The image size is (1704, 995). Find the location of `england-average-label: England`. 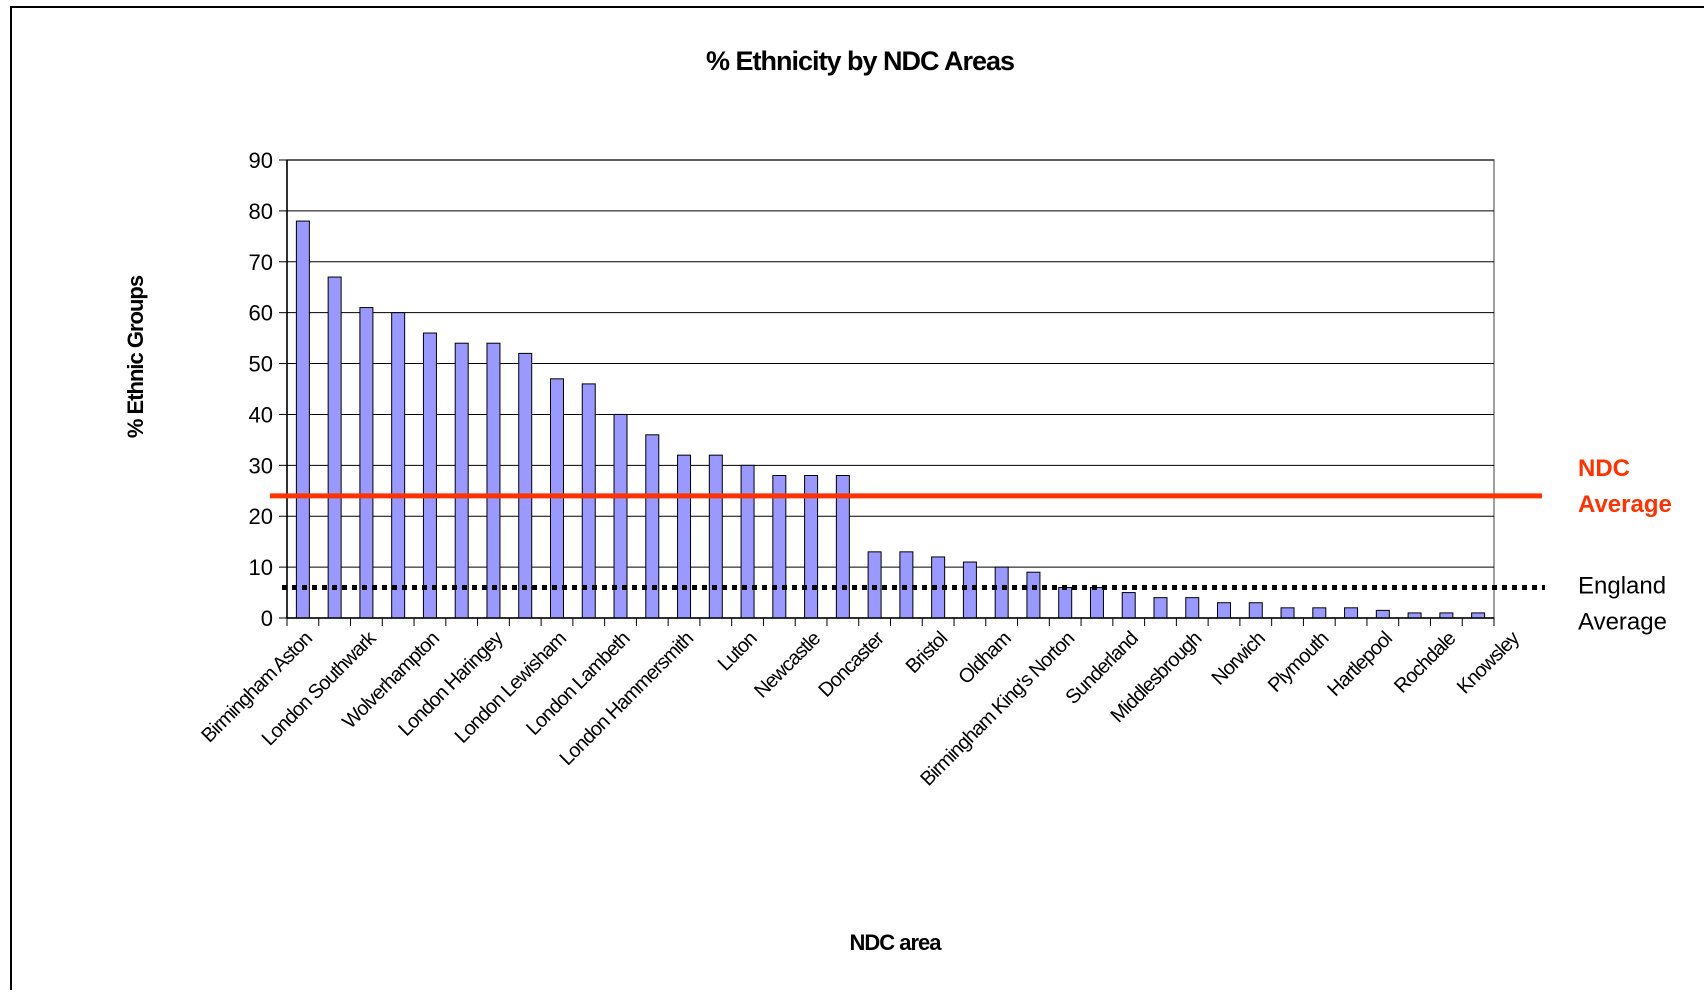

england-average-label: England is located at coordinates (1622, 585).